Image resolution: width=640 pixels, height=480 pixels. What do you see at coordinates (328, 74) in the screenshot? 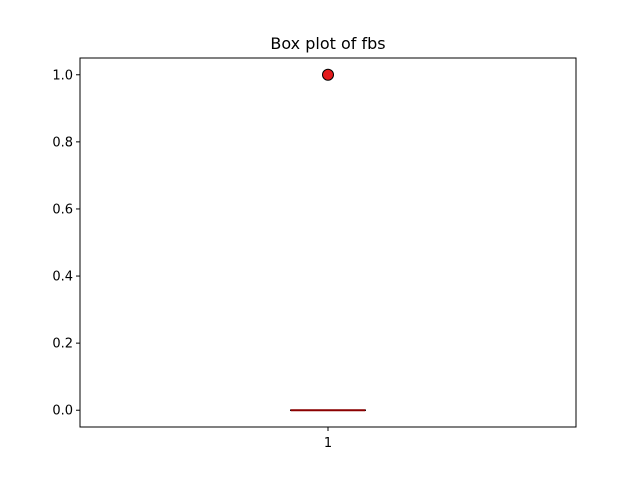
I see `outlier-point` at bounding box center [328, 74].